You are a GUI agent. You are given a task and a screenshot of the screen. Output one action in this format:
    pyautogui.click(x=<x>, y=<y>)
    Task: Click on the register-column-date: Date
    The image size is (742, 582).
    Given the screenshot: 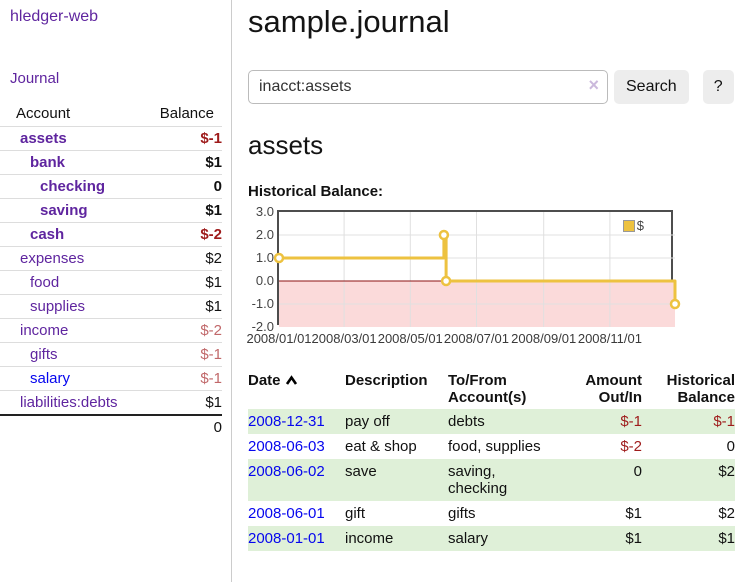 What is the action you would take?
    pyautogui.click(x=296, y=389)
    